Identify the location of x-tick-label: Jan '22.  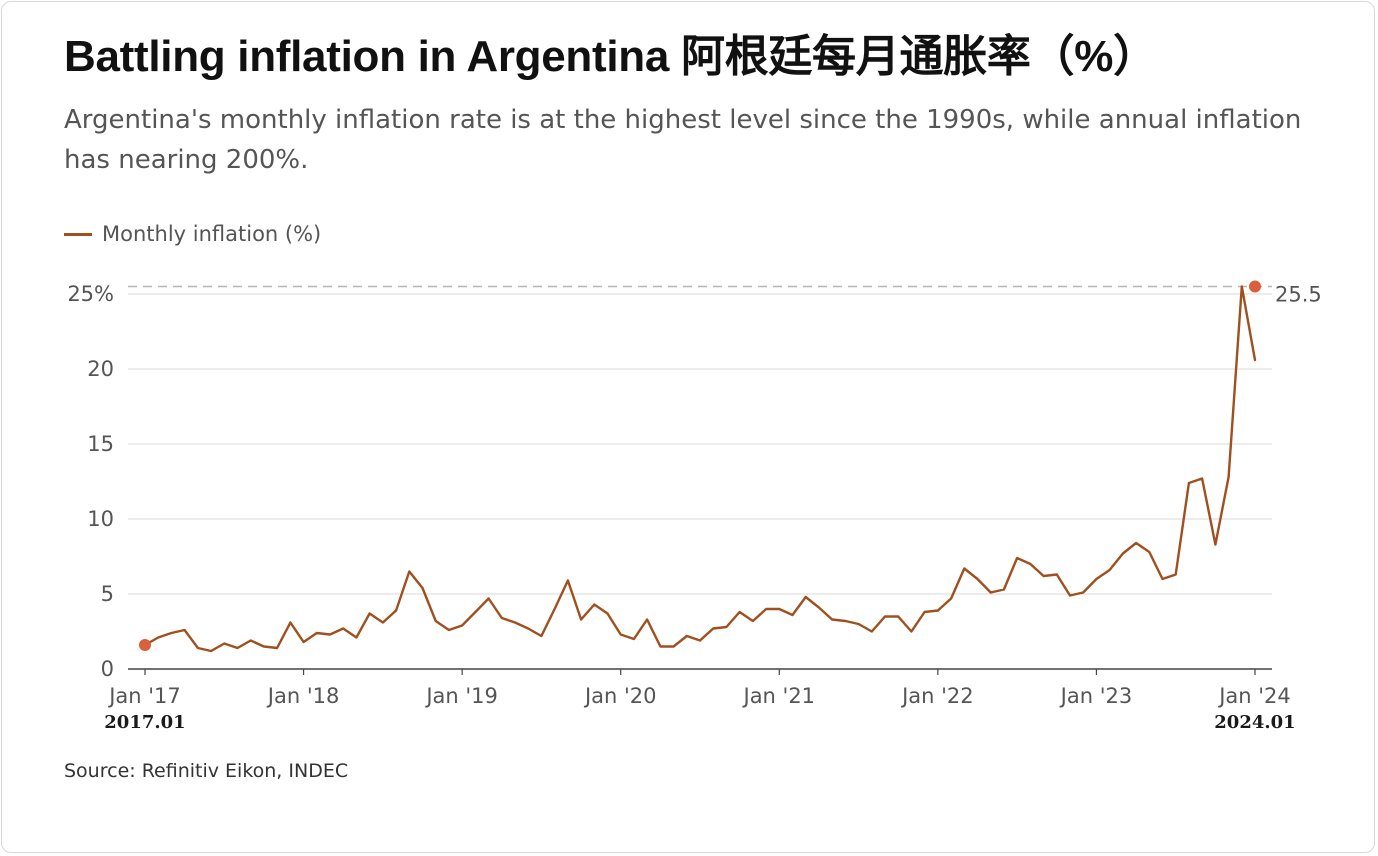
(937, 696).